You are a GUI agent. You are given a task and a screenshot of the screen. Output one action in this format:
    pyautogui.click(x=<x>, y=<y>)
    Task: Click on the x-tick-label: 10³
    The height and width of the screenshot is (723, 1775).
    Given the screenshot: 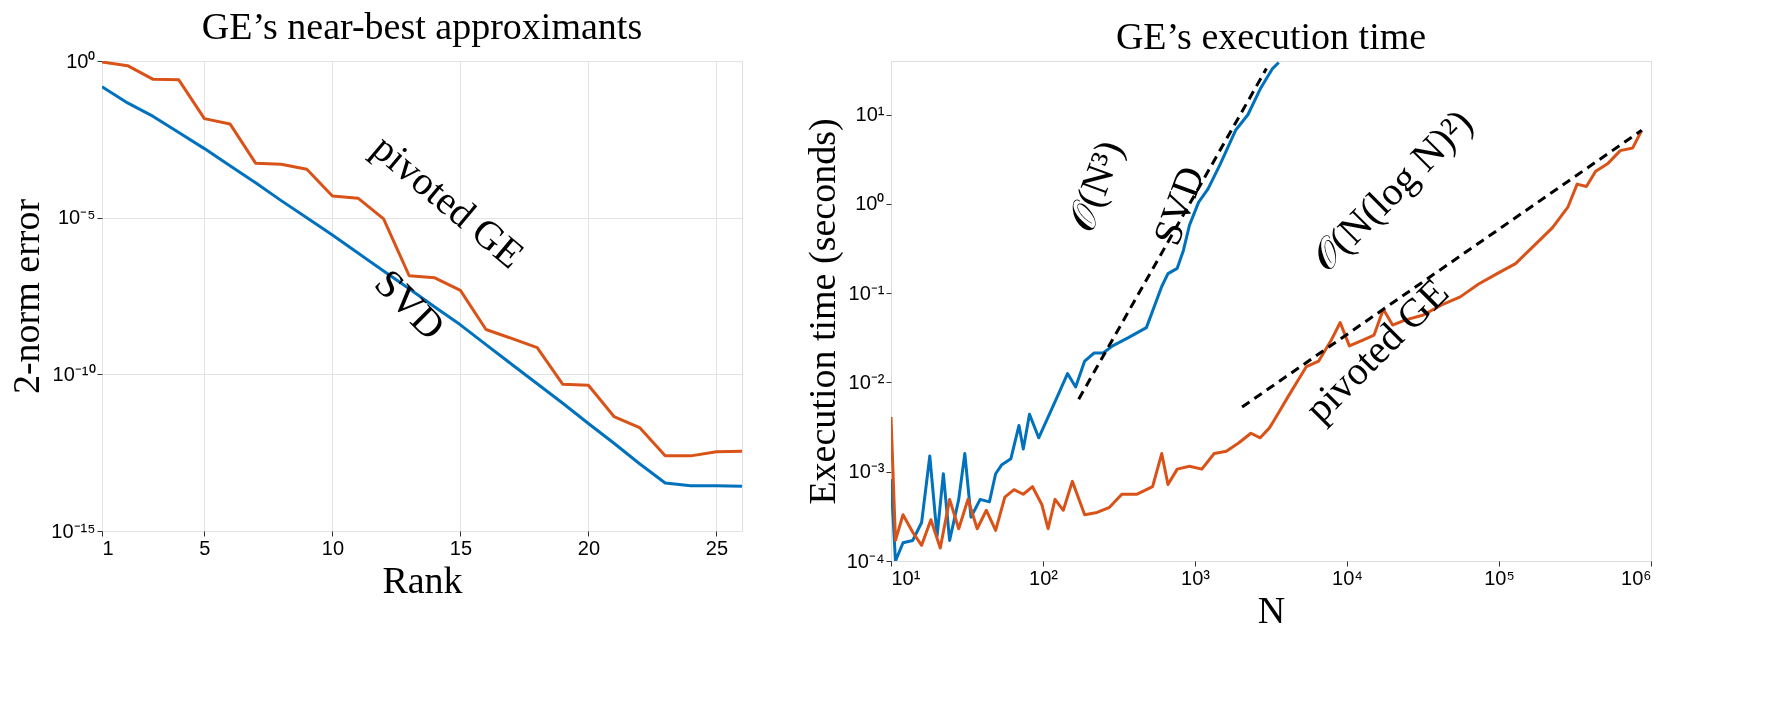 What is the action you would take?
    pyautogui.click(x=1196, y=577)
    